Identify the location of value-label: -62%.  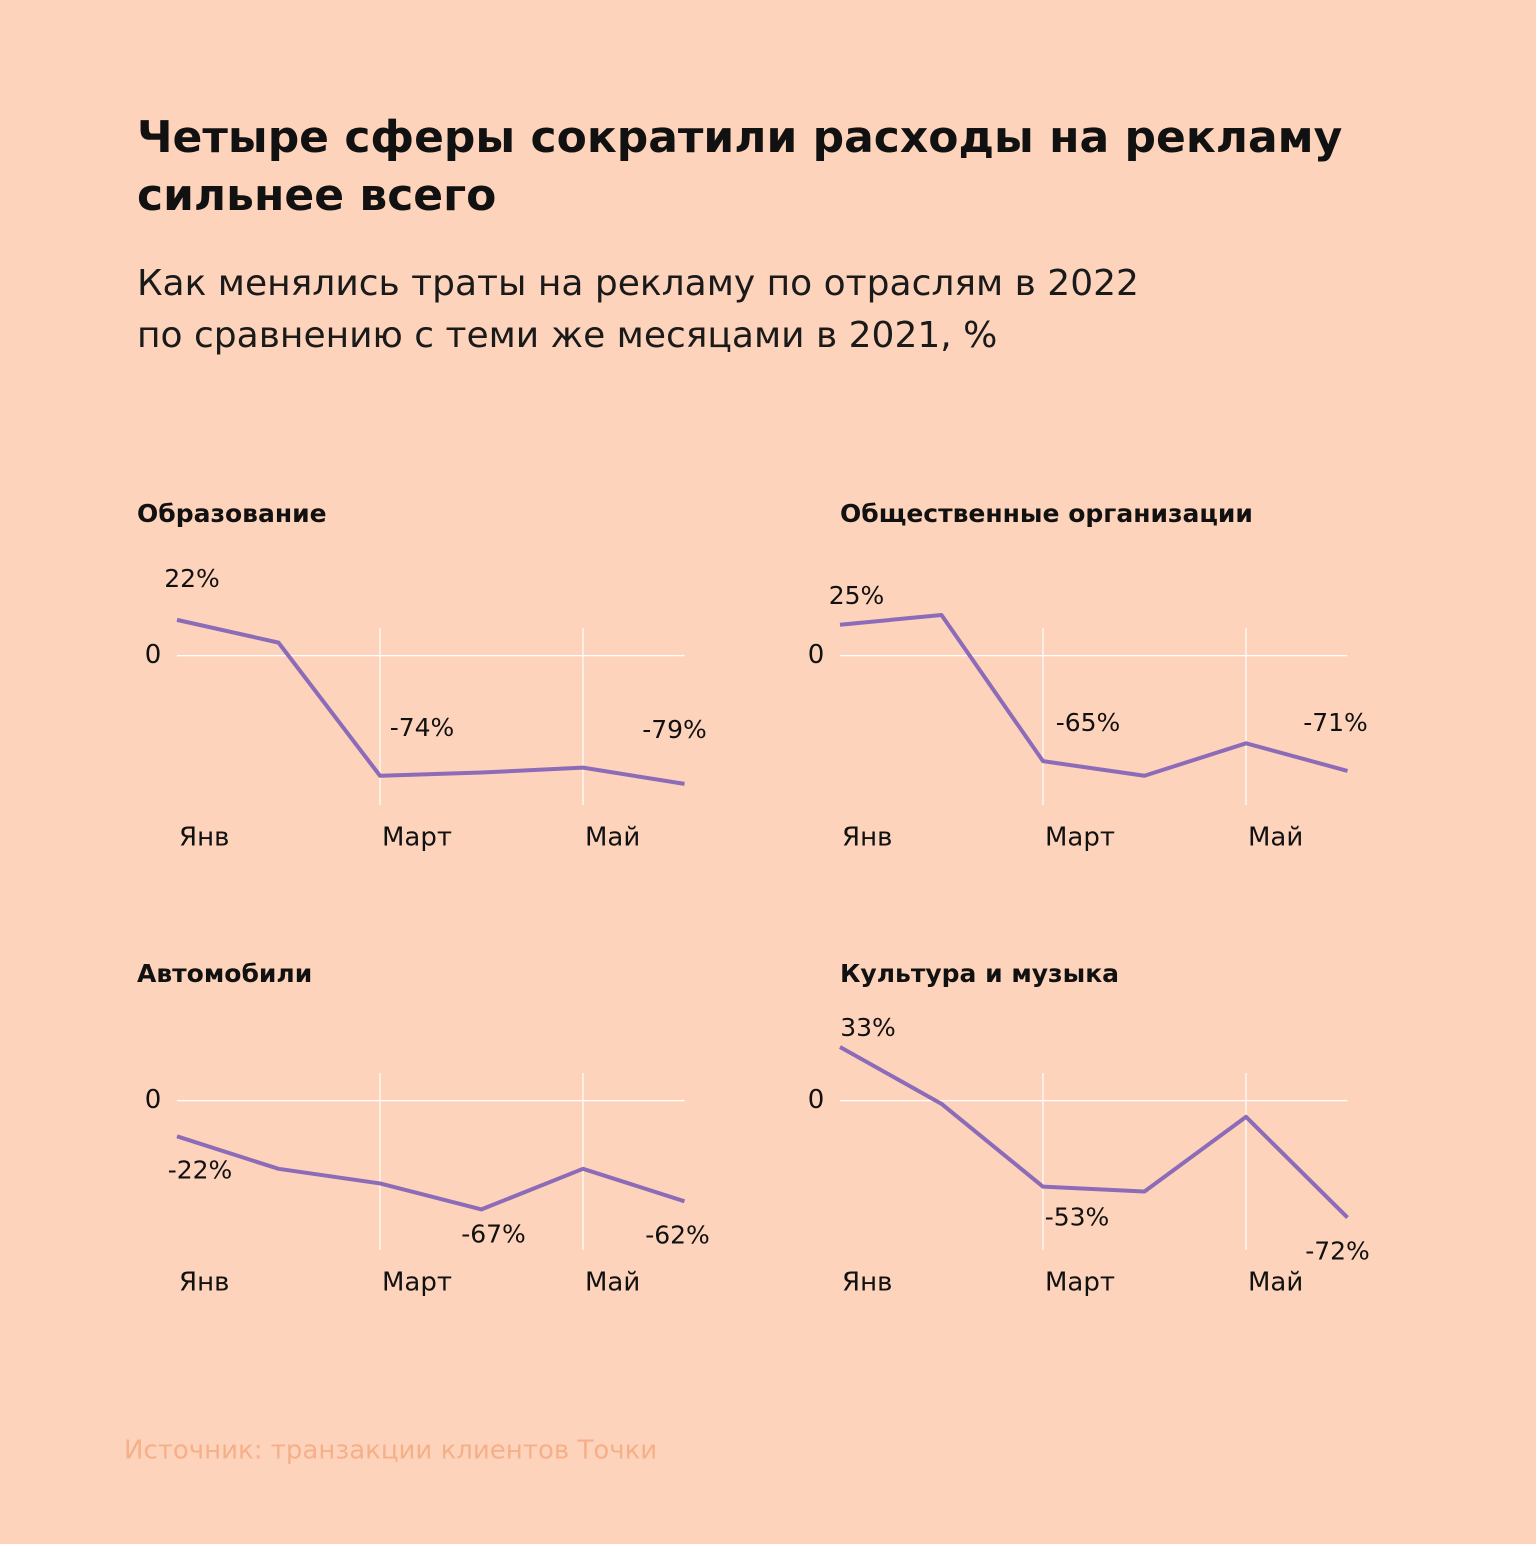
(677, 1234).